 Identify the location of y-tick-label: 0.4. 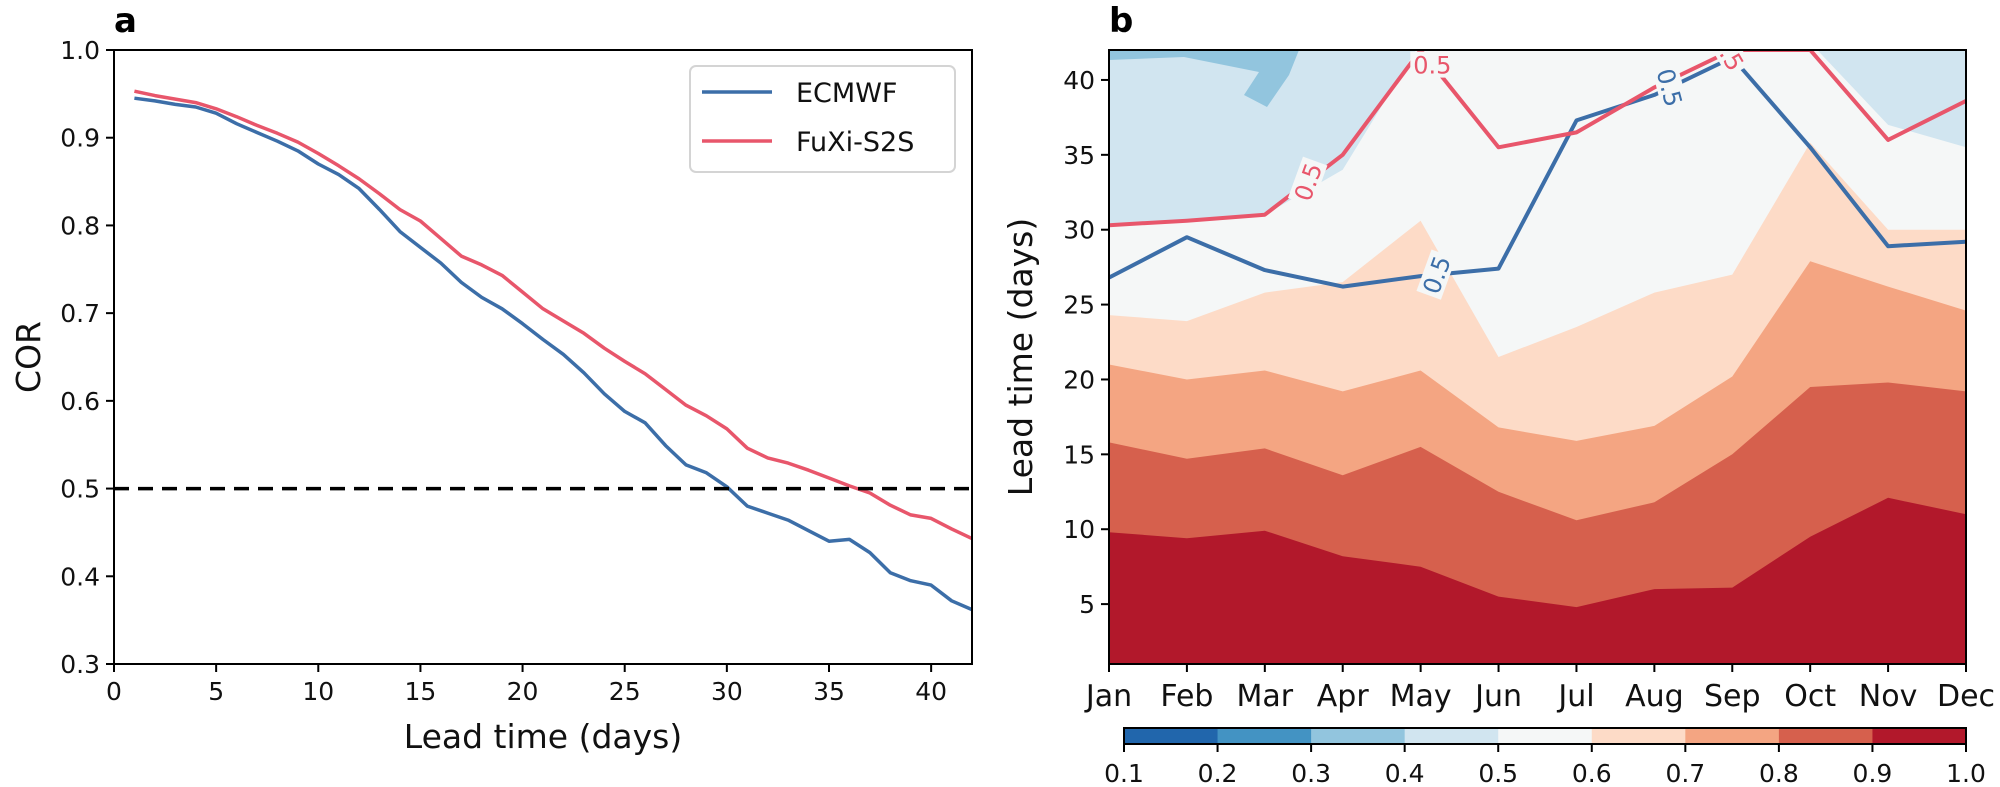
(80, 576).